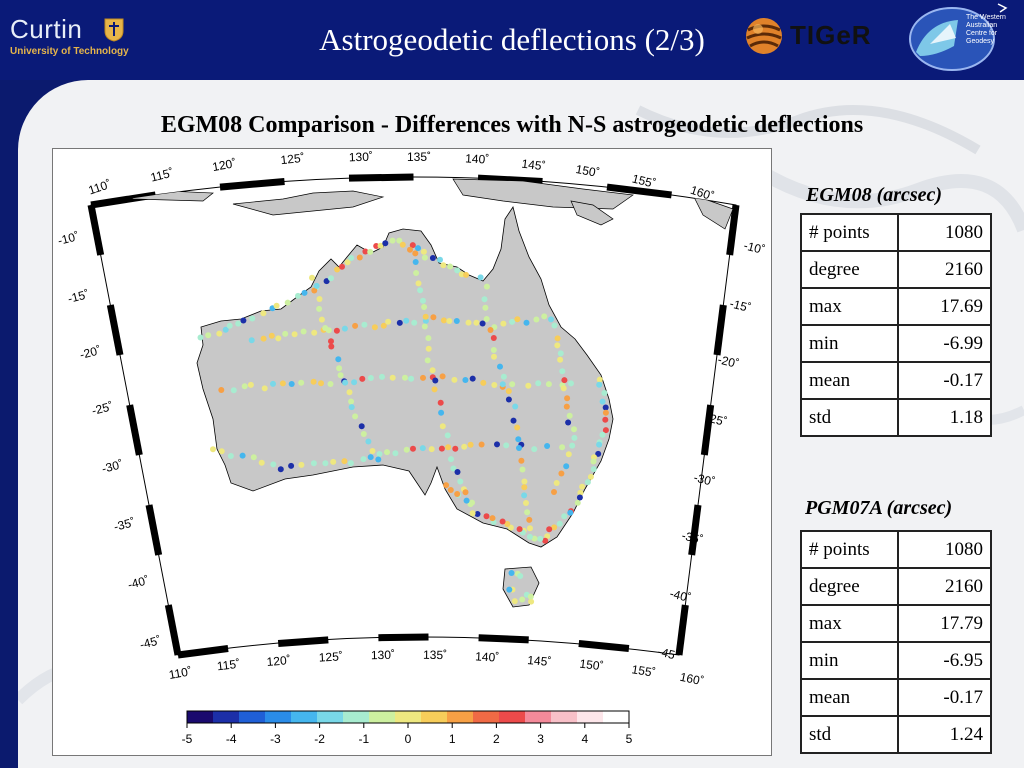 This screenshot has height=768, width=1024. What do you see at coordinates (419, 157) in the screenshot?
I see `longitude-label: 135˚` at bounding box center [419, 157].